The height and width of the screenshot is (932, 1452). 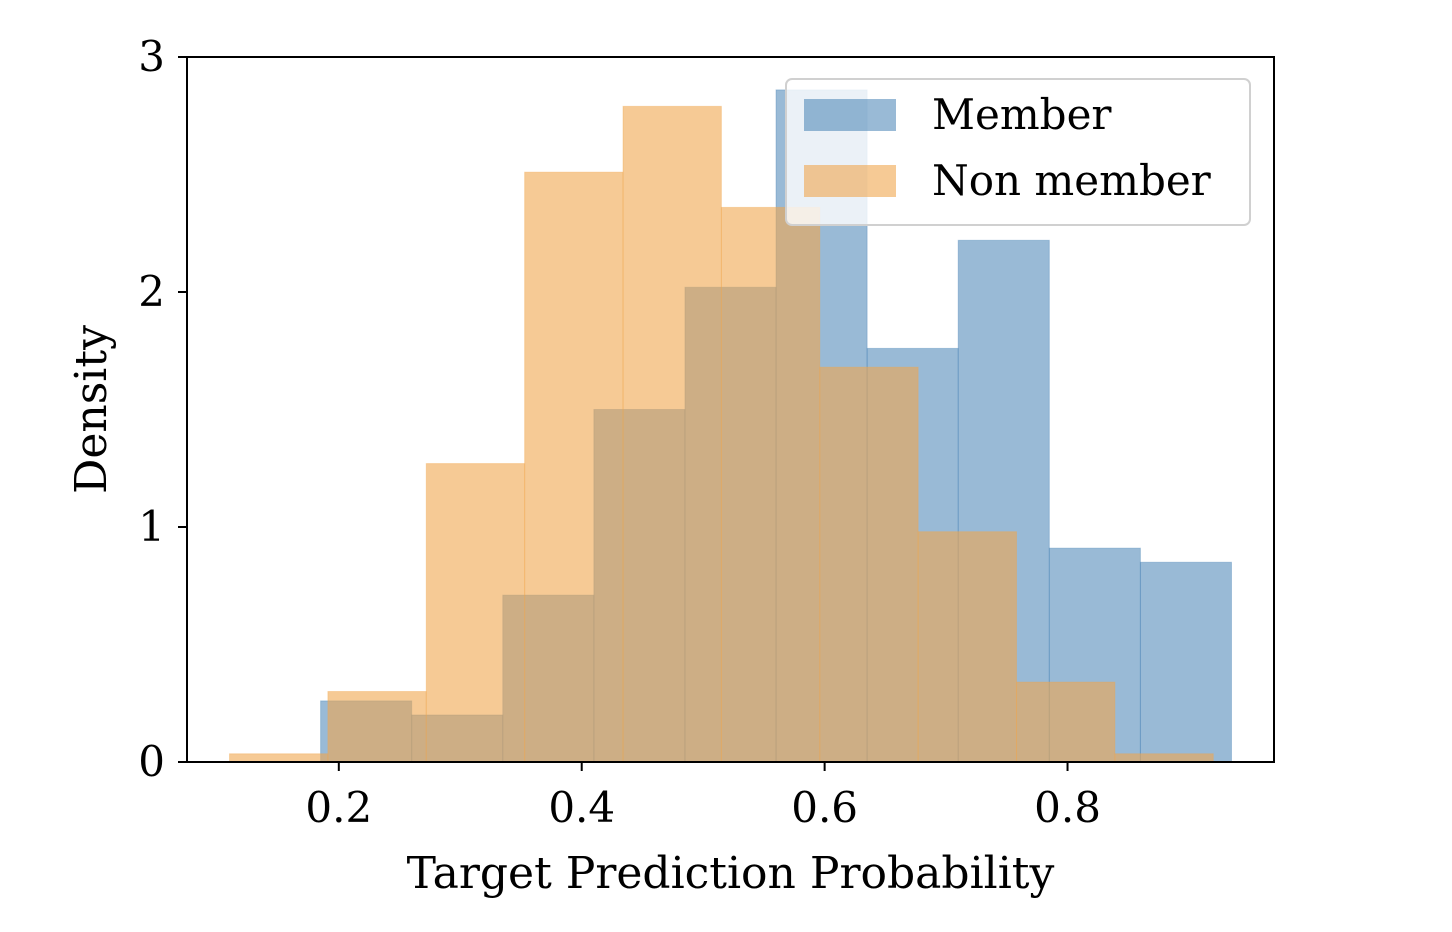 What do you see at coordinates (824, 807) in the screenshot?
I see `x-tick-label: 0.6` at bounding box center [824, 807].